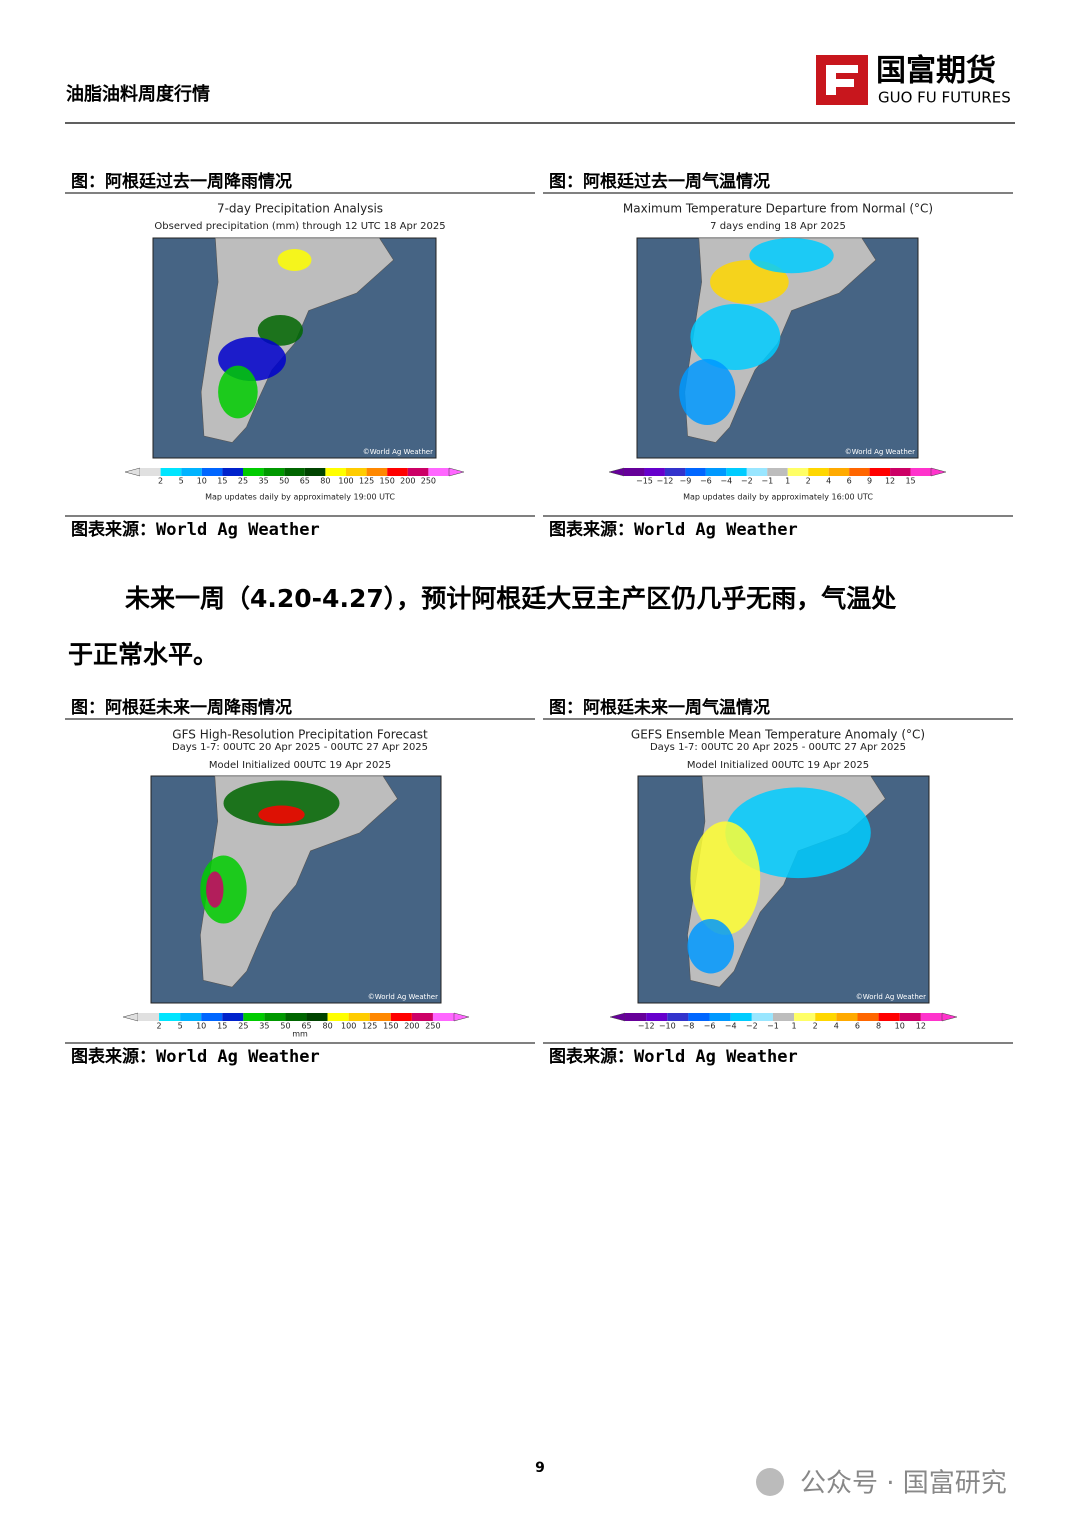 Image resolution: width=1080 pixels, height=1527 pixels. I want to click on colorbar-label: 100, so click(348, 1026).